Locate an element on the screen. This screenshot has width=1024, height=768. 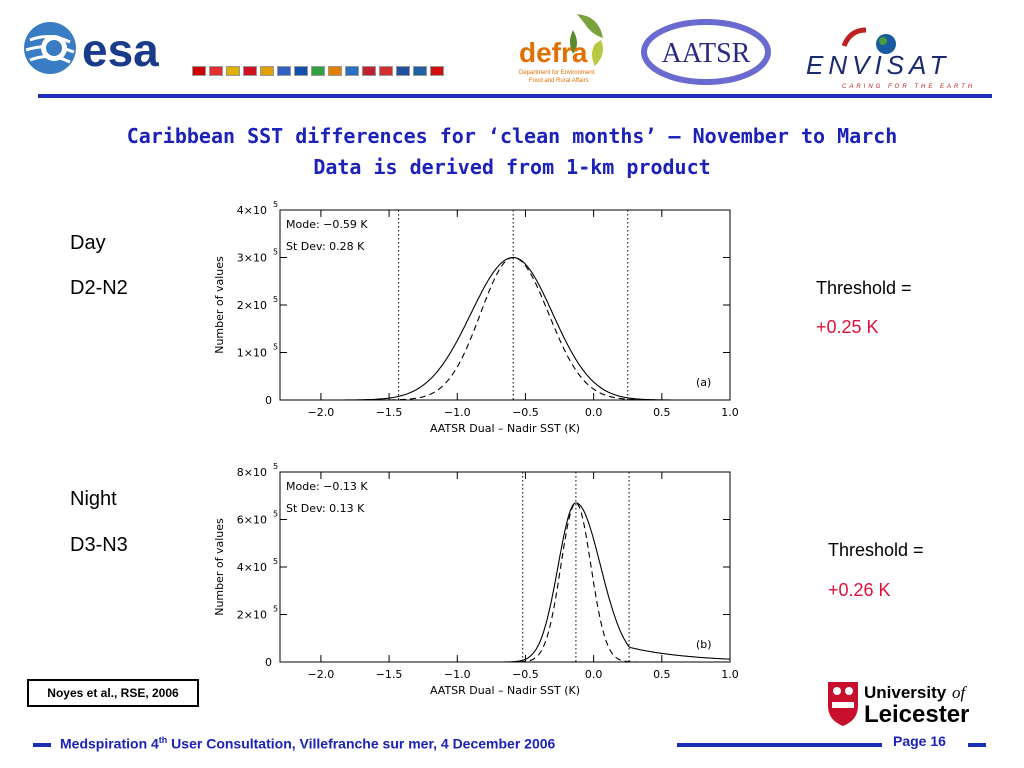
panel-label: (a) is located at coordinates (703, 382).